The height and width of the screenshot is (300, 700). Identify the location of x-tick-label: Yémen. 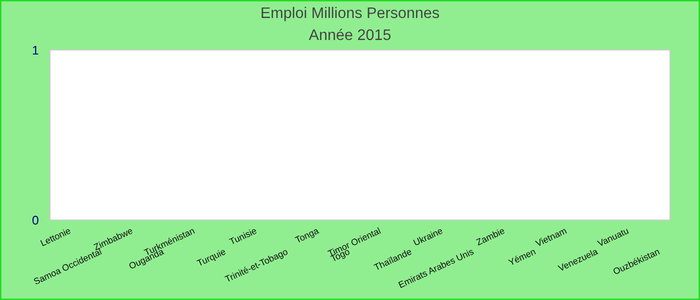
(522, 257).